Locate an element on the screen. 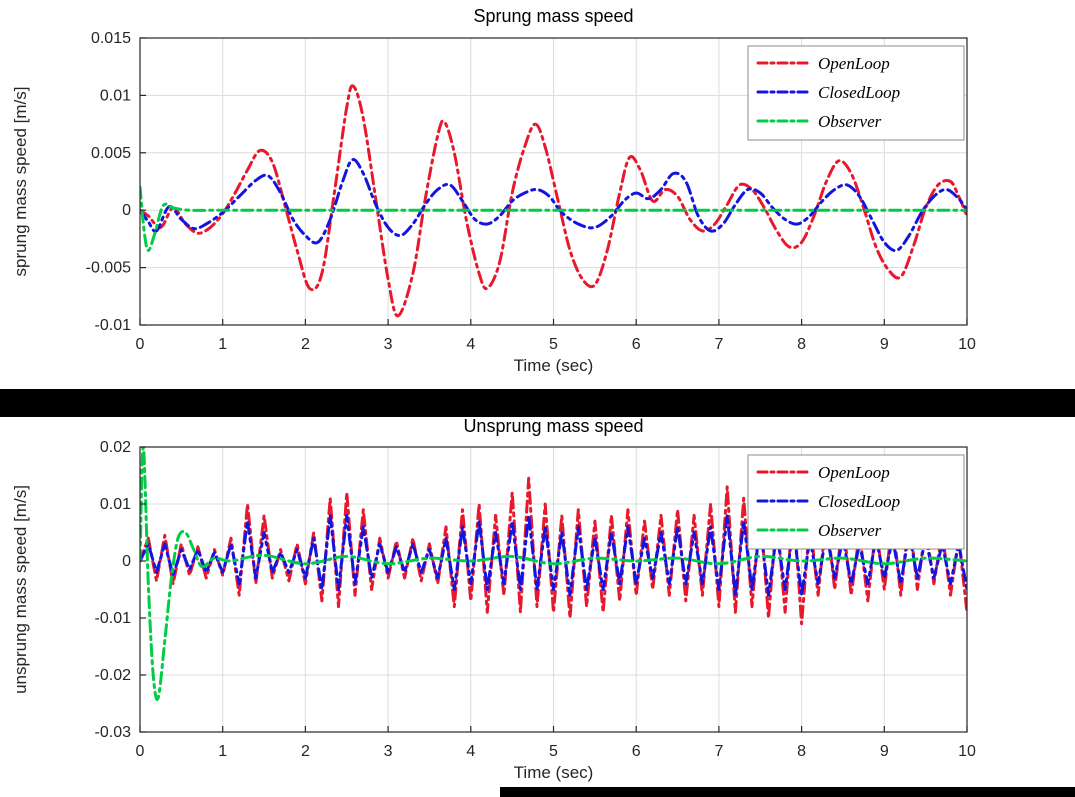  series-observer-line is located at coordinates (553, 218).